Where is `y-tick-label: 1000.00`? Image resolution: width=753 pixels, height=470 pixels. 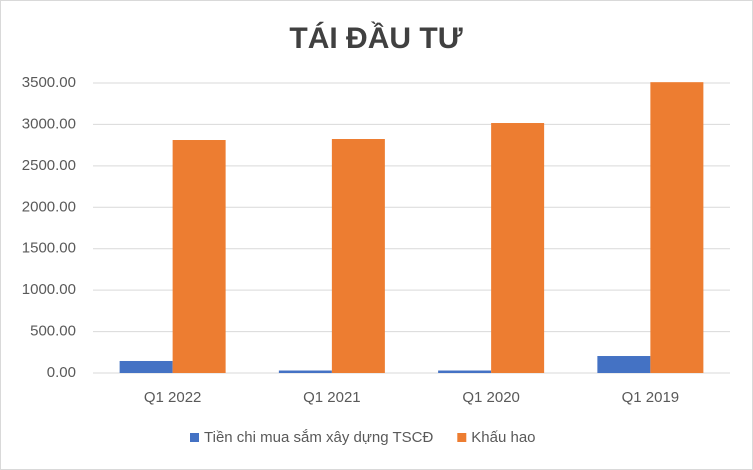 y-tick-label: 1000.00 is located at coordinates (49, 289).